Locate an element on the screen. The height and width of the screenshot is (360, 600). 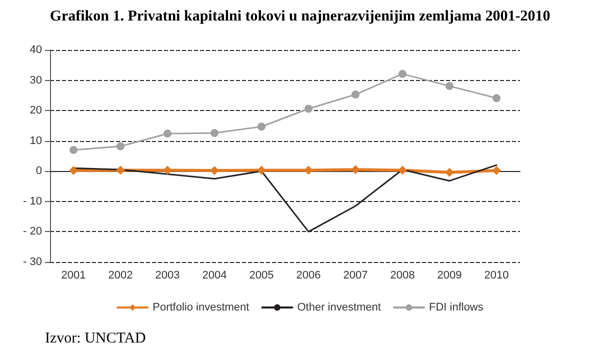
y-tick-label: - 30 is located at coordinates (32, 262).